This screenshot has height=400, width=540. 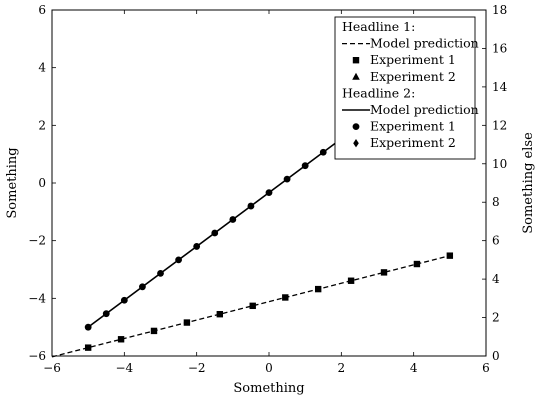 What do you see at coordinates (499, 164) in the screenshot?
I see `y2-tick-label: 10` at bounding box center [499, 164].